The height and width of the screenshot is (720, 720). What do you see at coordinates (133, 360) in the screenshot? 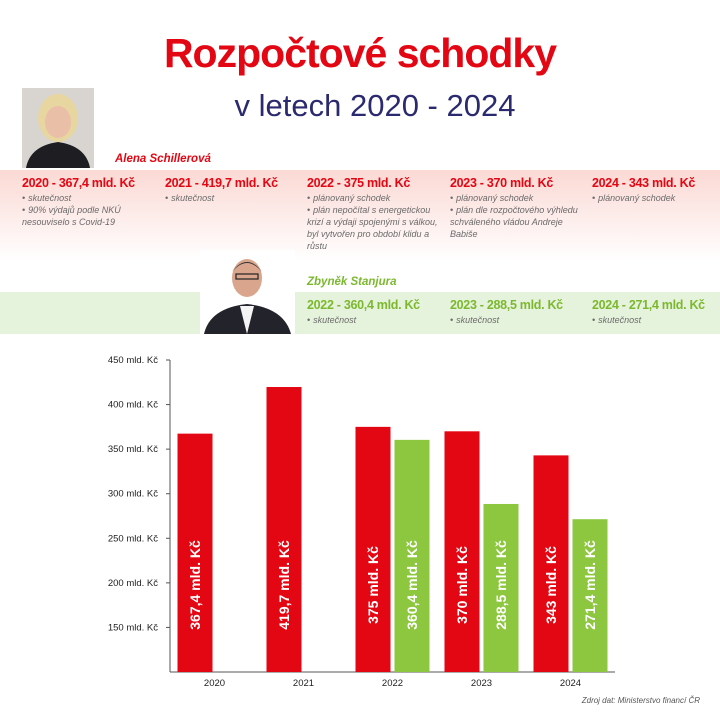
I see `y-tick-label: 450 mld. Kč` at bounding box center [133, 360].